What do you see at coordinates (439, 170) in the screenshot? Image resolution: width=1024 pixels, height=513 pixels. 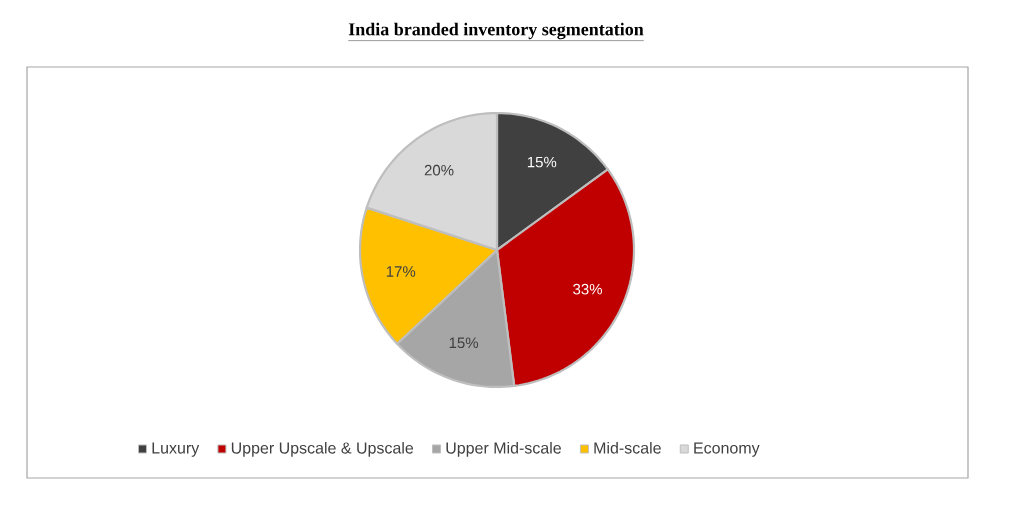 I see `data-label: 20%` at bounding box center [439, 170].